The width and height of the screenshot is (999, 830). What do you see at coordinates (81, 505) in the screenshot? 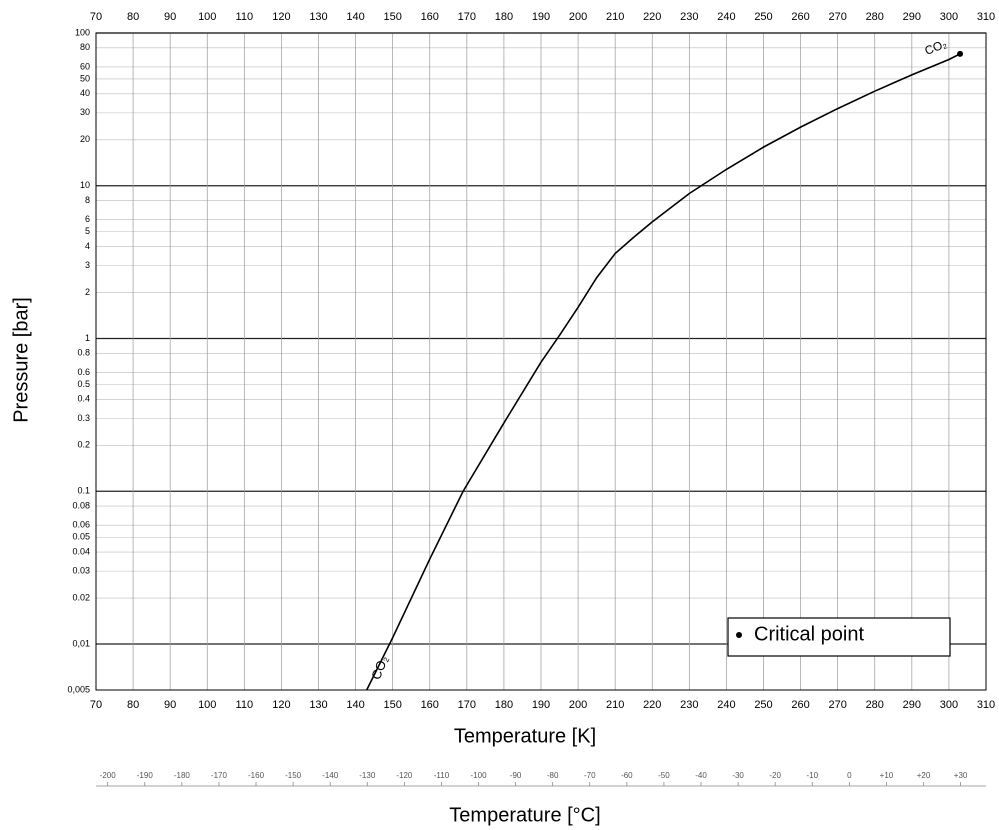
I see `y-tick-label: 0.08` at bounding box center [81, 505].